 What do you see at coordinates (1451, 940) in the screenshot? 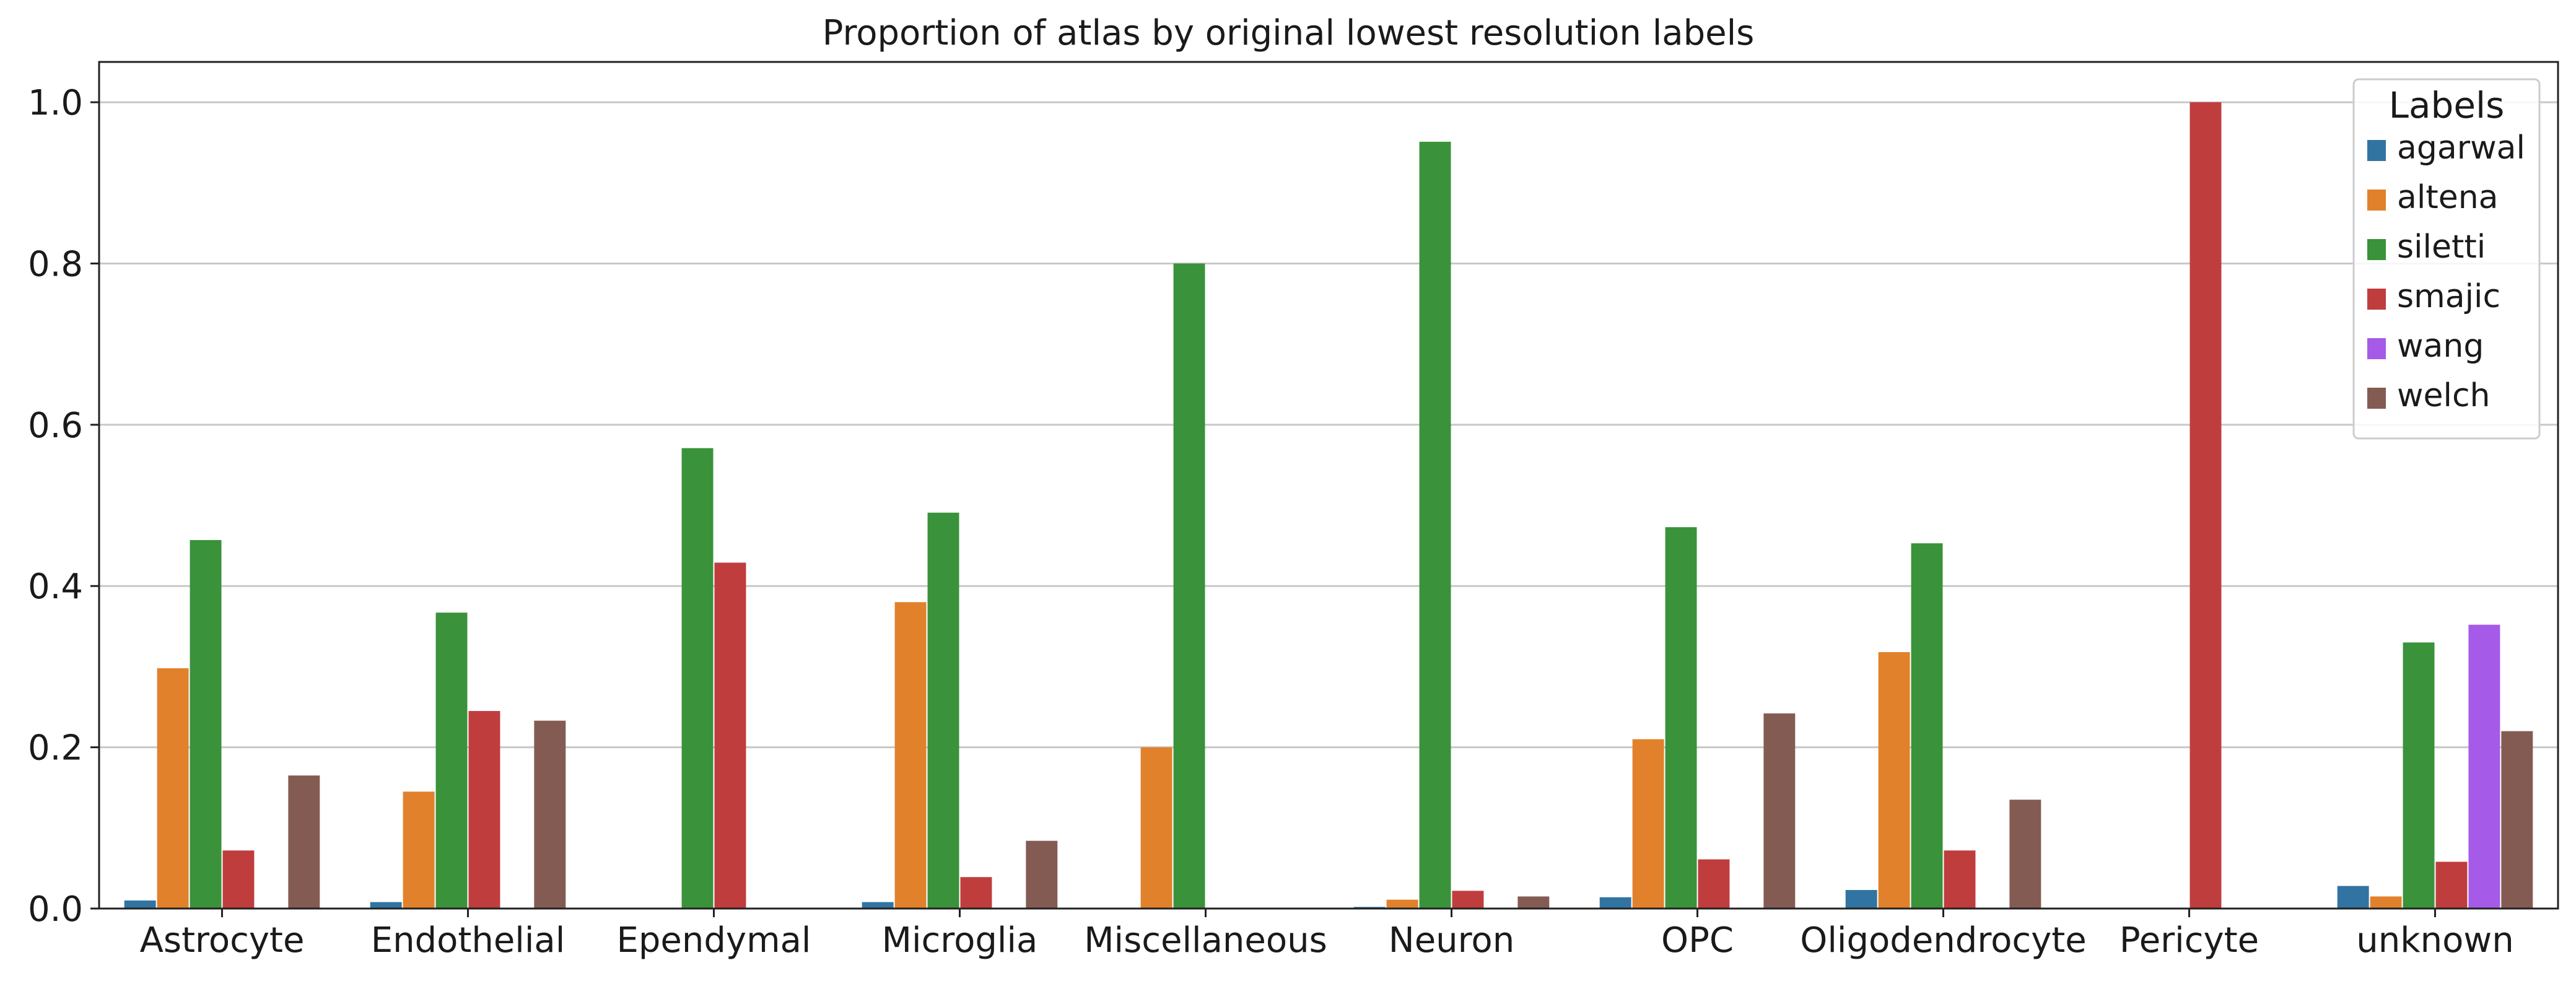
I see `x-tick-label: Neuron` at bounding box center [1451, 940].